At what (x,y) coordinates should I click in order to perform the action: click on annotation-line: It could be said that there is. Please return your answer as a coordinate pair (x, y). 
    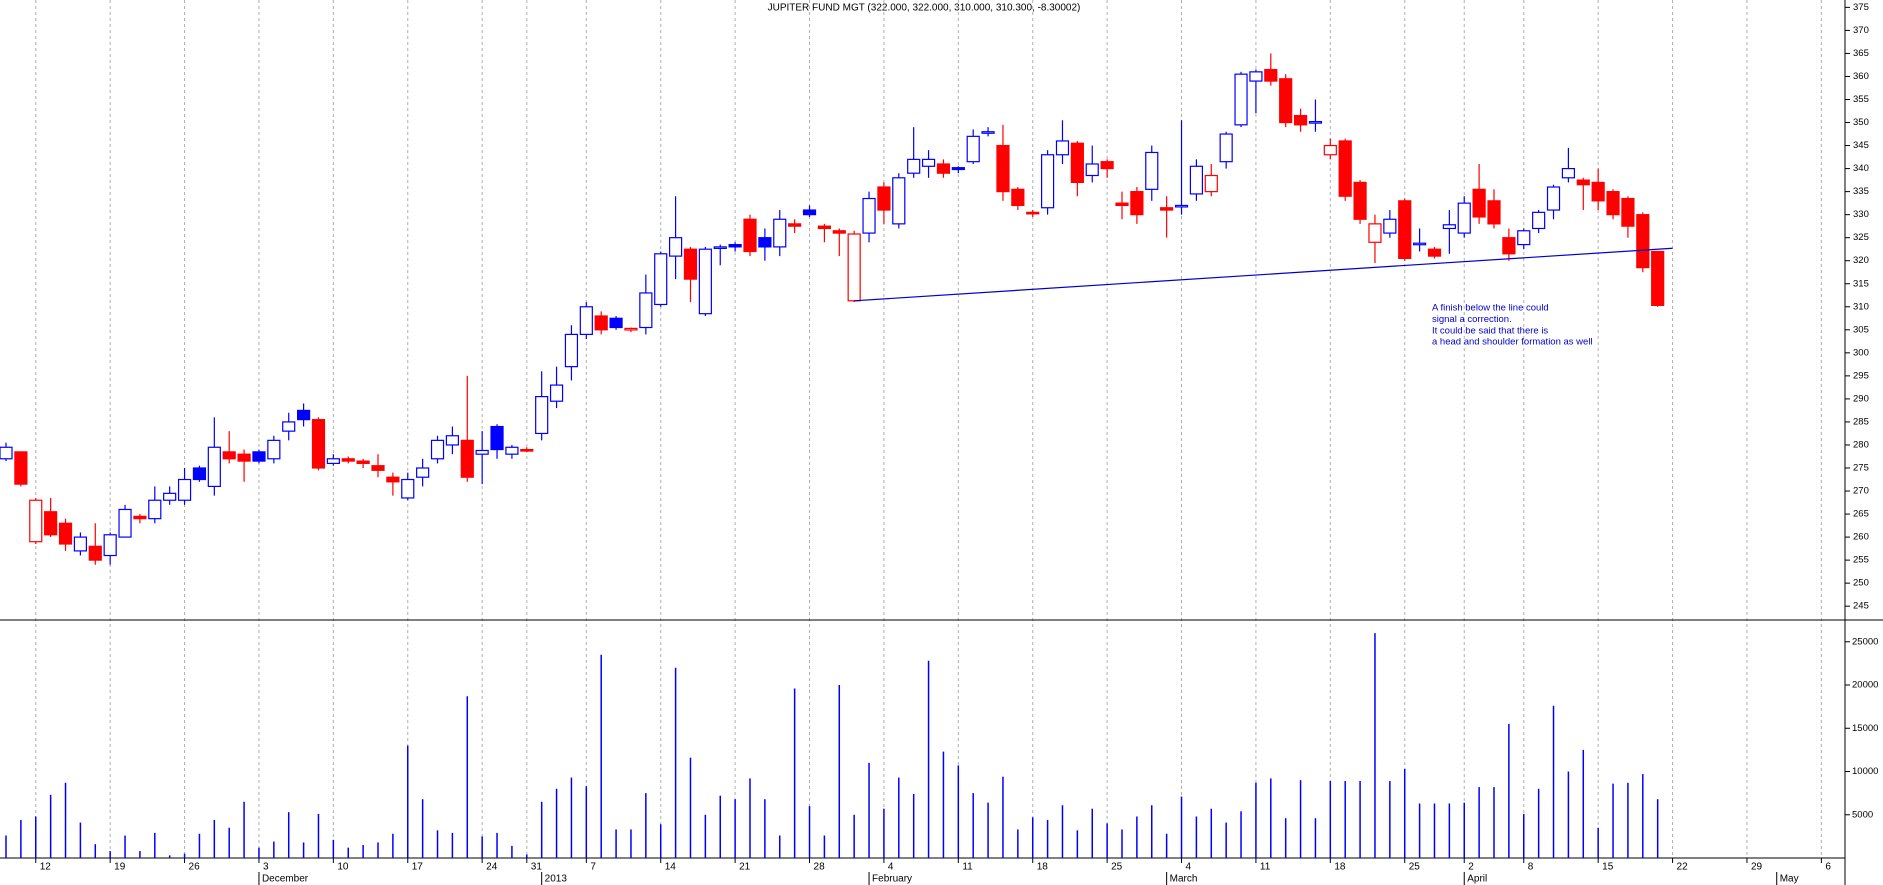
    Looking at the image, I should click on (1490, 330).